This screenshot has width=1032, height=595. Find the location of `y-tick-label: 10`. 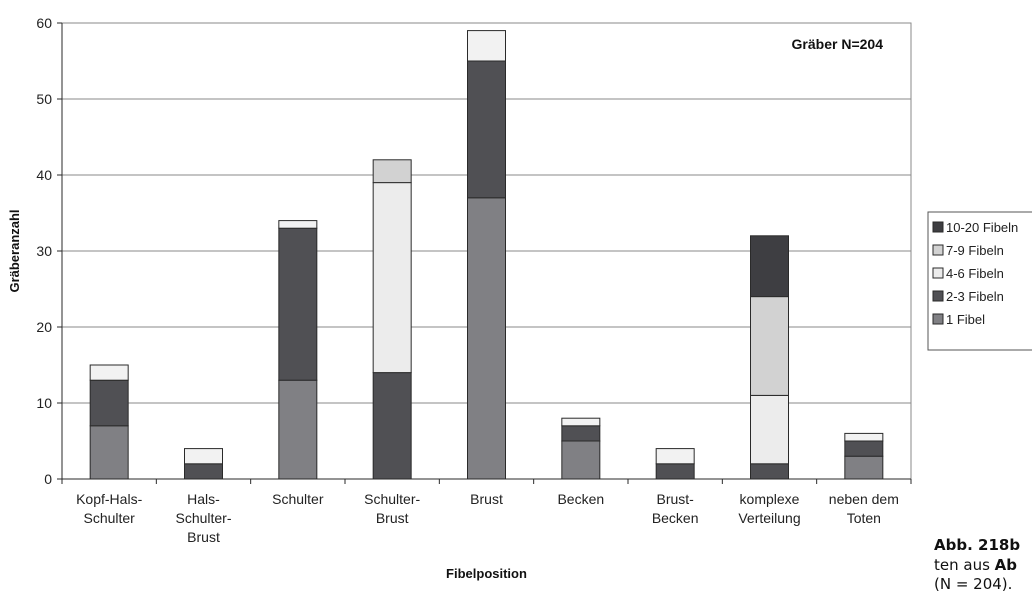

y-tick-label: 10 is located at coordinates (44, 403).